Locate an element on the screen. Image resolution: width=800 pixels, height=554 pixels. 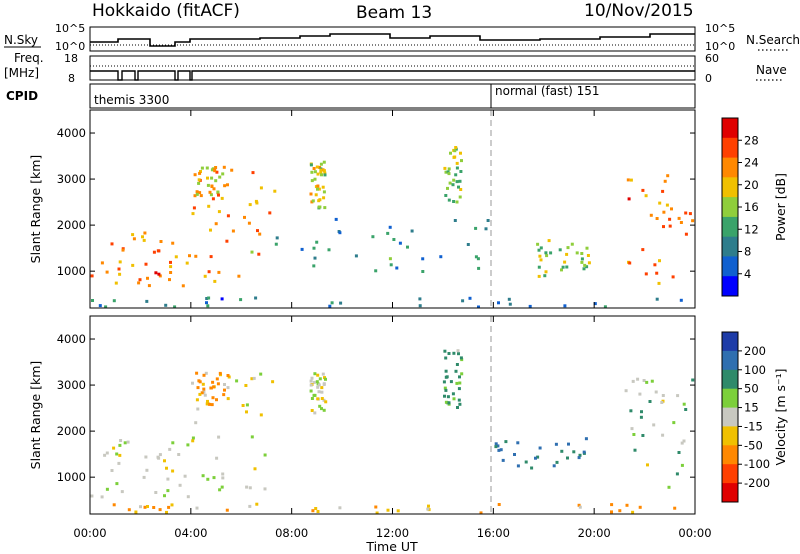
colorbar-tick-label: -50 is located at coordinates (753, 445).